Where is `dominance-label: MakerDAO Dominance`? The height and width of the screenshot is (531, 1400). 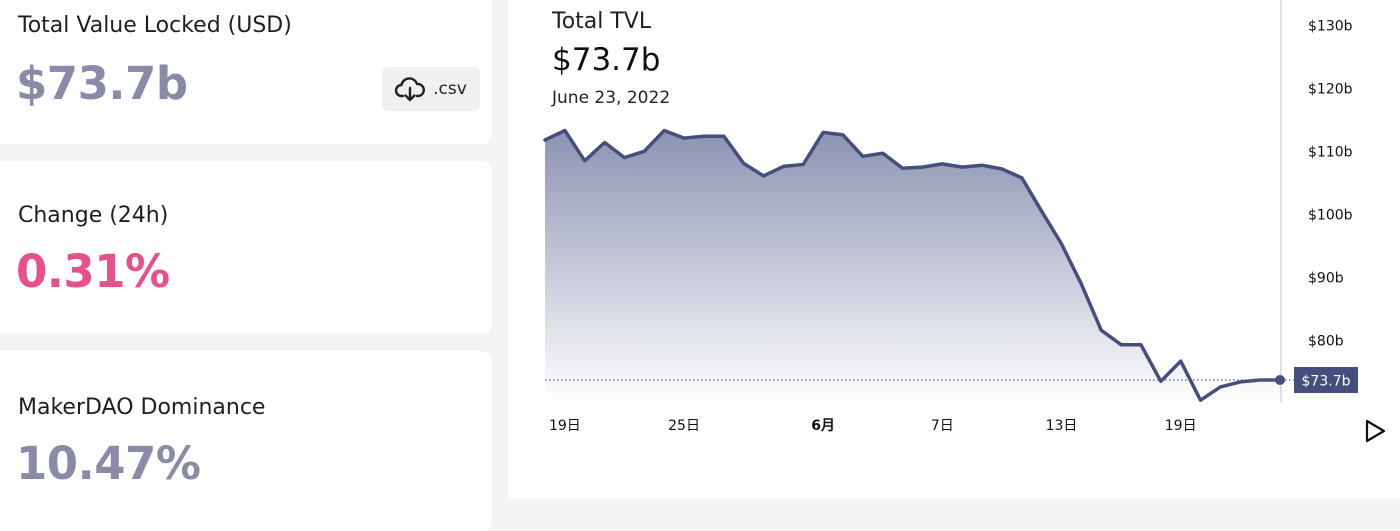
dominance-label: MakerDAO Dominance is located at coordinates (142, 407).